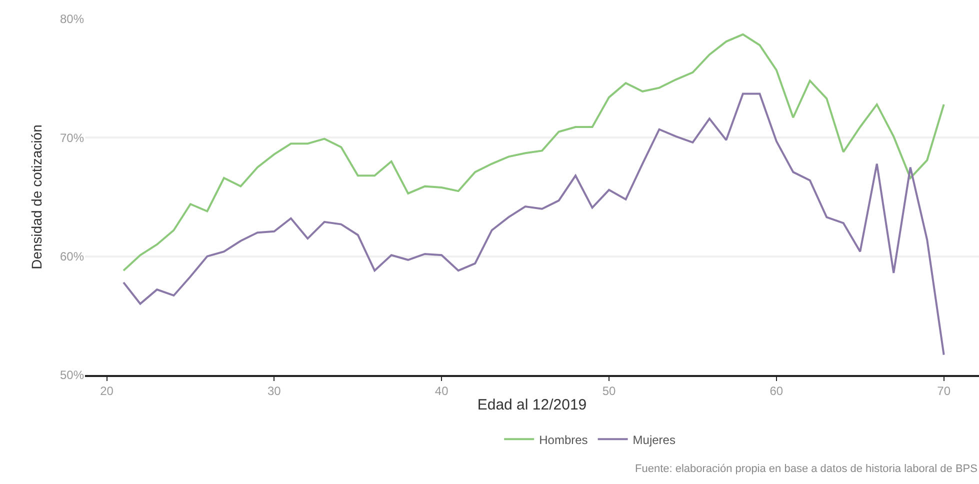 Image resolution: width=979 pixels, height=484 pixels. Describe the element at coordinates (563, 439) in the screenshot. I see `legend-label: Hombres` at that location.